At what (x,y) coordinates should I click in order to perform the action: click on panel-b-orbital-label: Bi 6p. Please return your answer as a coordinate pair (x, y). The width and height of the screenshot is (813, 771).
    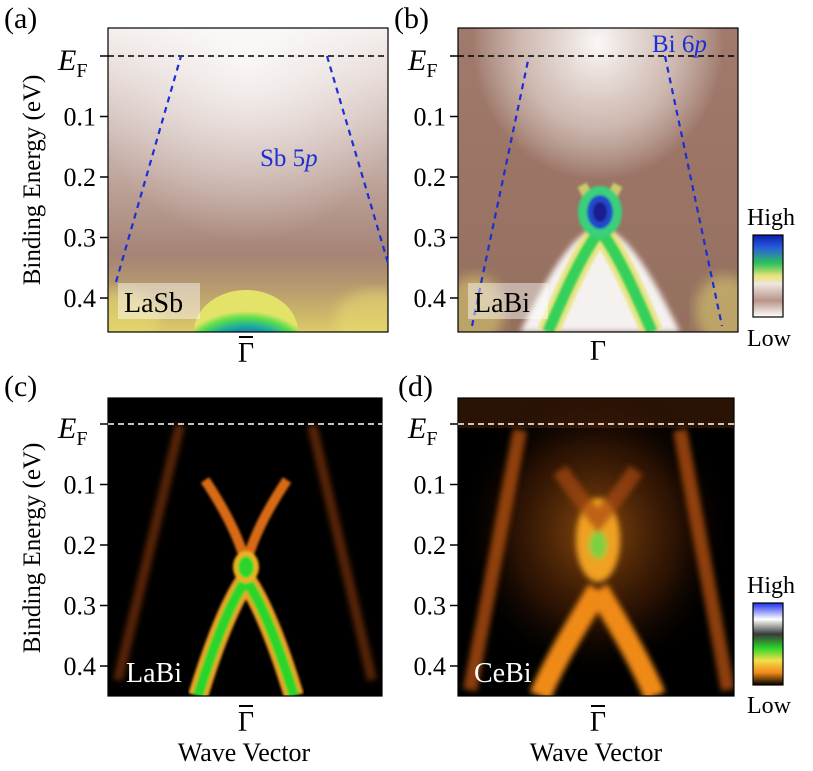
    Looking at the image, I should click on (679, 44).